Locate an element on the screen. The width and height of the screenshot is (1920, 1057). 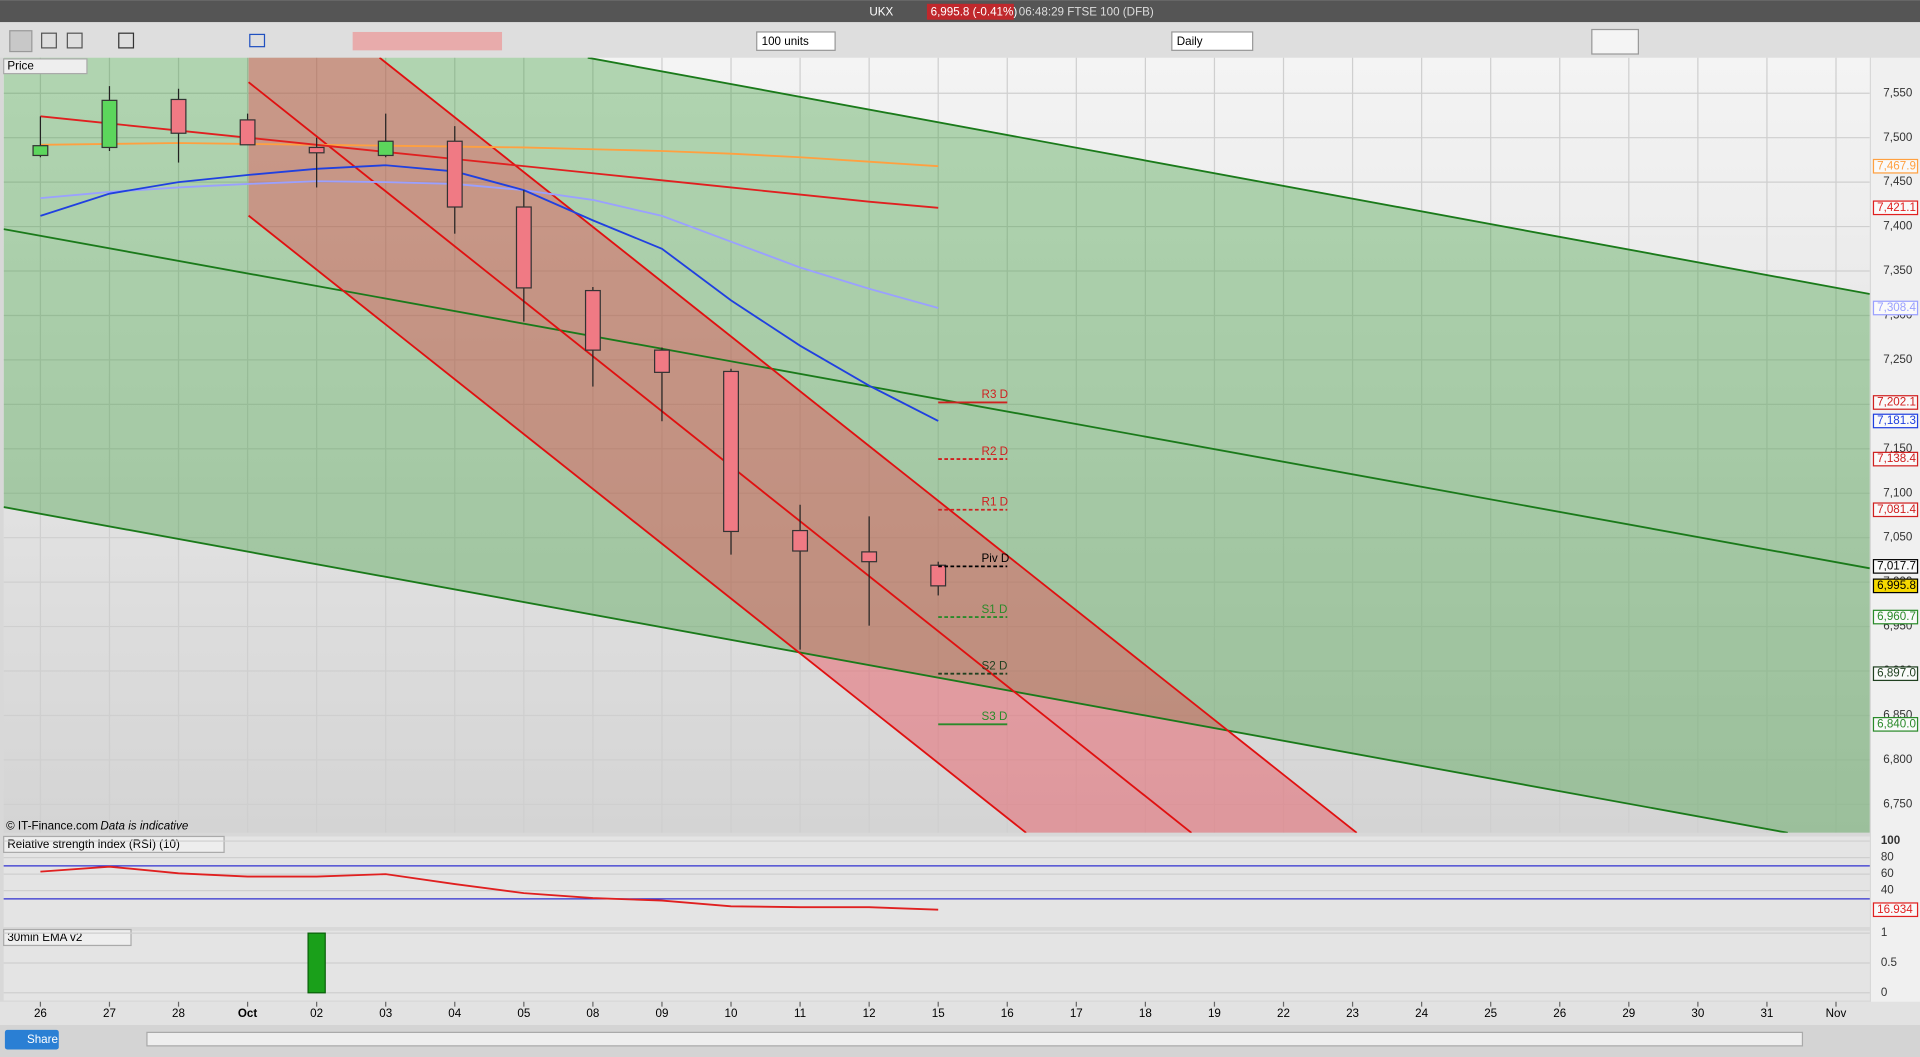
share-text: Share is located at coordinates (42, 1039).